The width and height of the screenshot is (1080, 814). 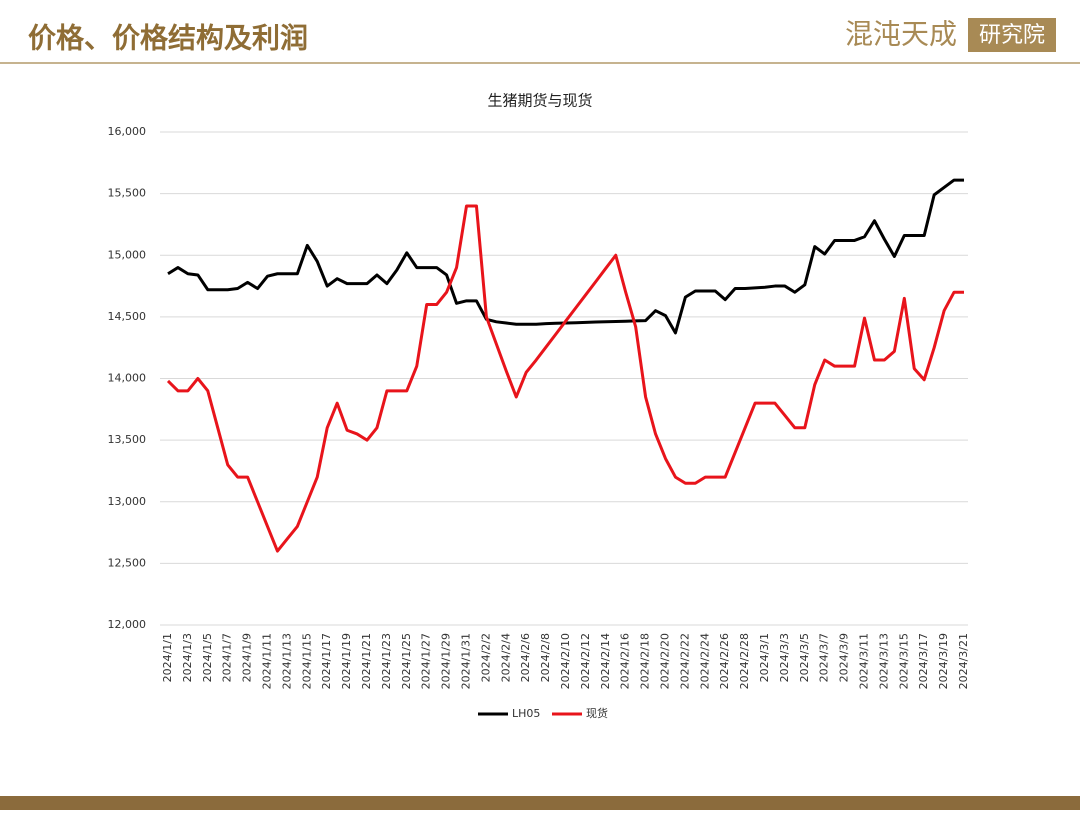 I want to click on y-tick-label: 14,500, so click(x=127, y=316).